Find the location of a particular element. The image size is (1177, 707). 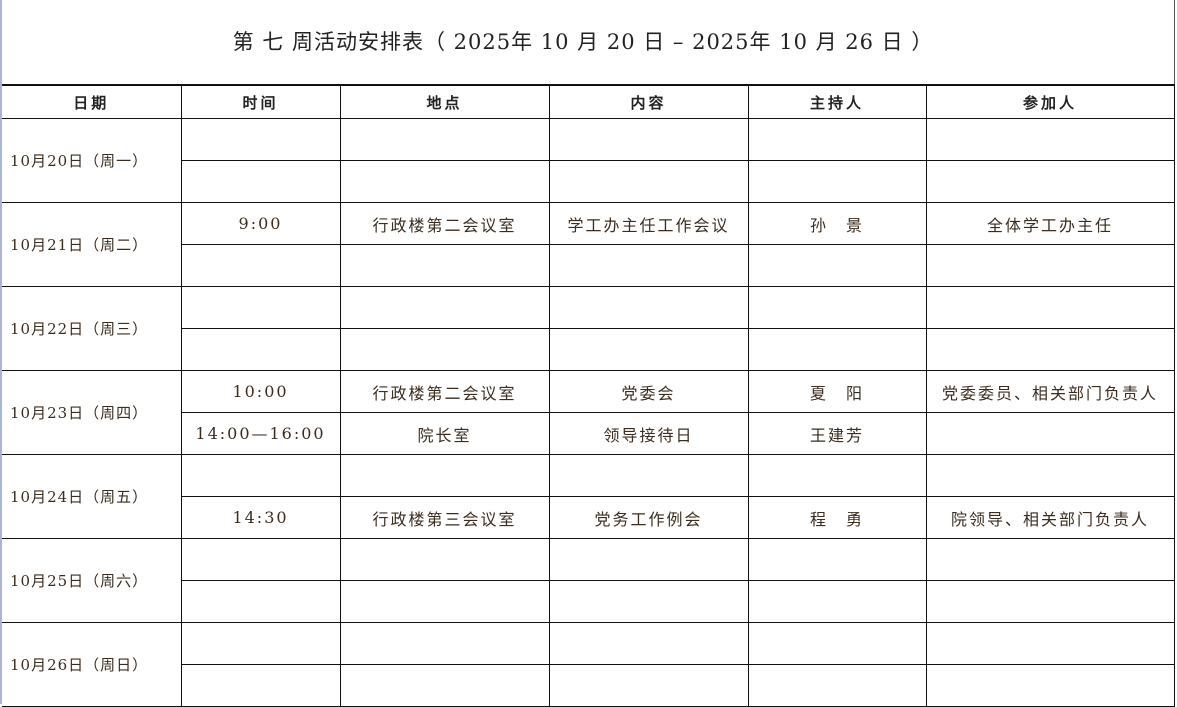

location-cell: 院长室 is located at coordinates (444, 433).